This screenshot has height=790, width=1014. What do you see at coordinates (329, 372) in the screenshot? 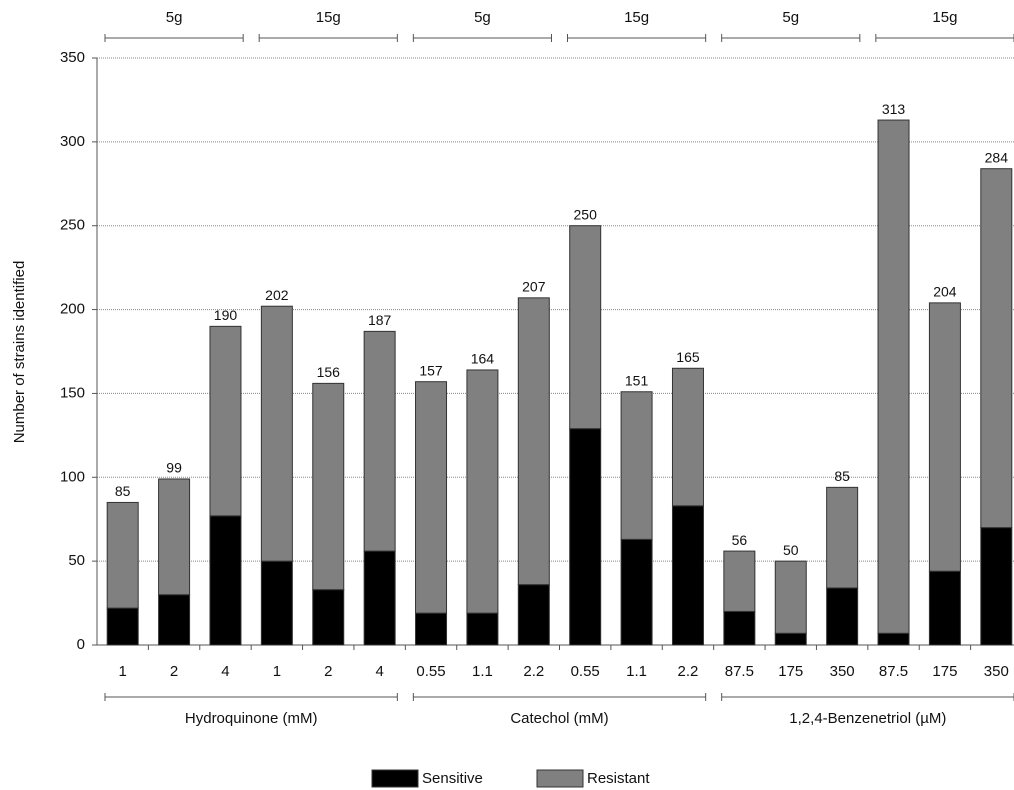
I see `total-label: 156` at bounding box center [329, 372].